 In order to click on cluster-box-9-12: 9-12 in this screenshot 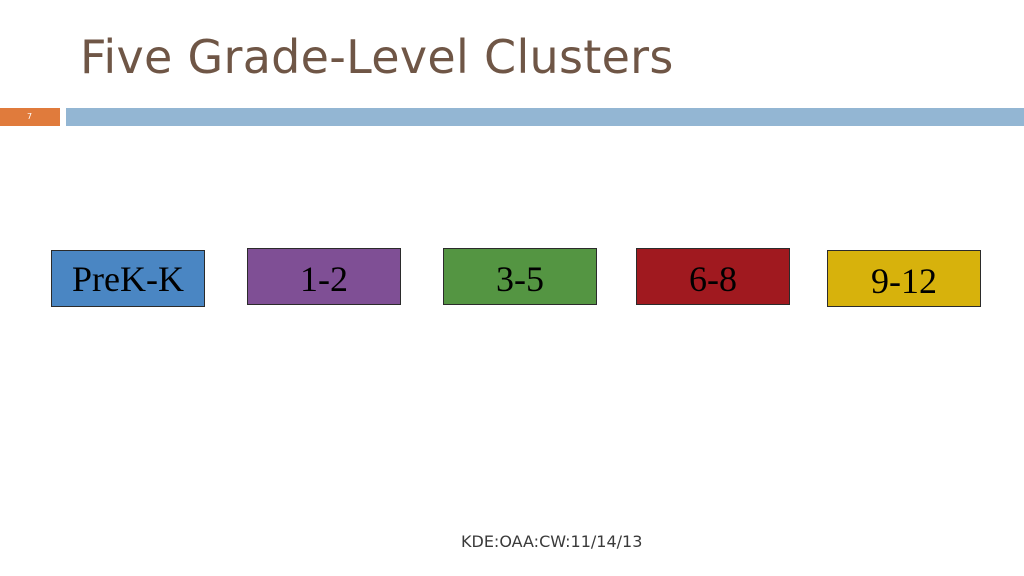, I will do `click(904, 278)`.